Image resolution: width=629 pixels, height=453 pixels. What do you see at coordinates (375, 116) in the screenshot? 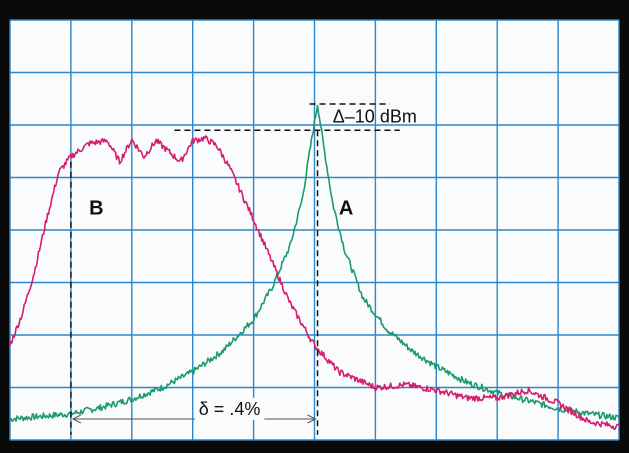
I see `delta-level-label: Δ–10 dBm` at bounding box center [375, 116].